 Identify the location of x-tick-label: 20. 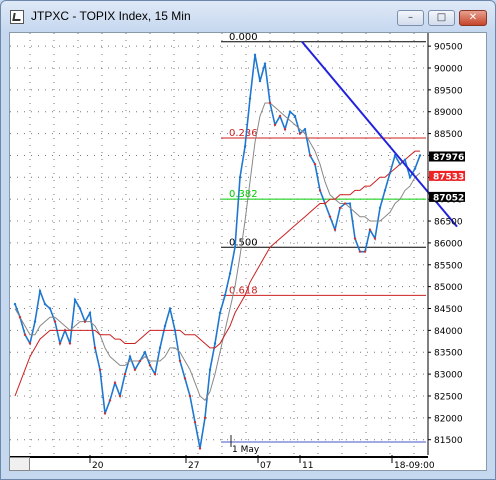
(98, 465).